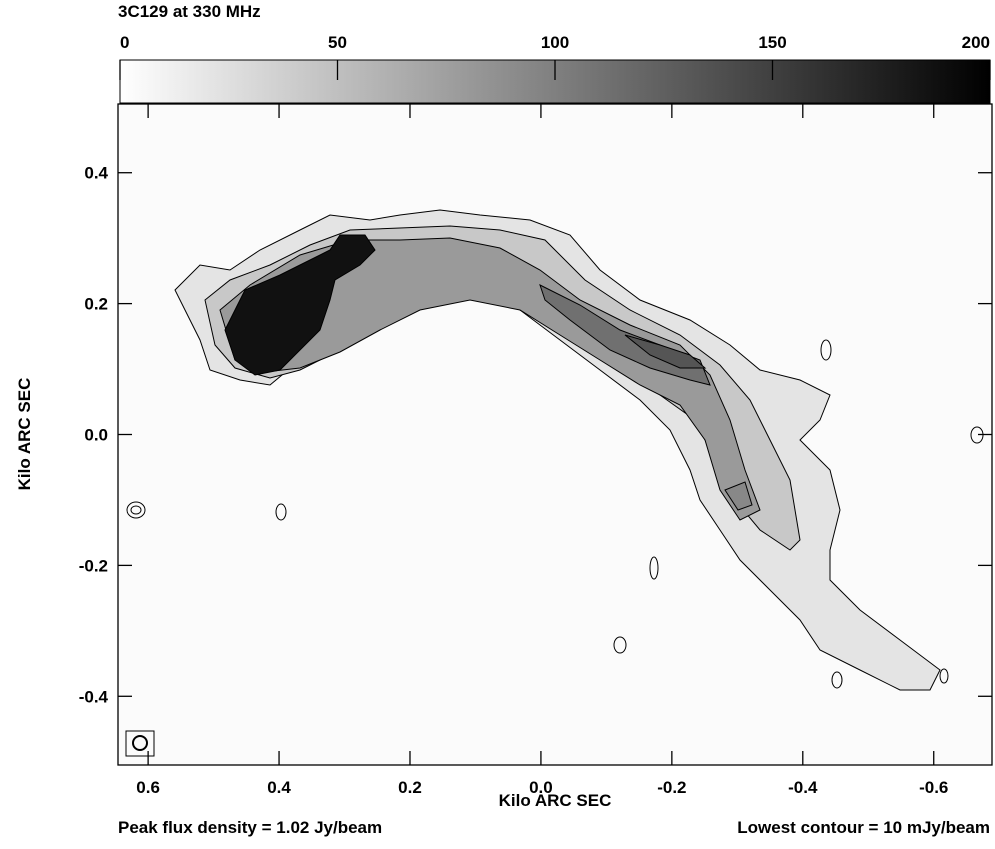 The height and width of the screenshot is (849, 995). Describe the element at coordinates (671, 787) in the screenshot. I see `x-tick-label: -0.2` at that location.